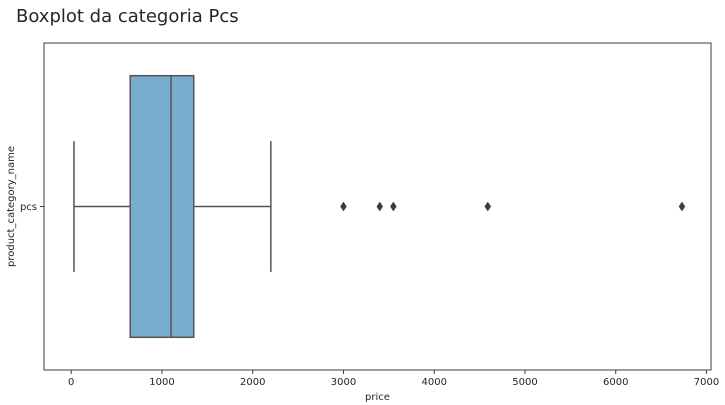 The width and height of the screenshot is (725, 405). What do you see at coordinates (11, 206) in the screenshot?
I see `y-axis-label: product_category_name` at bounding box center [11, 206].